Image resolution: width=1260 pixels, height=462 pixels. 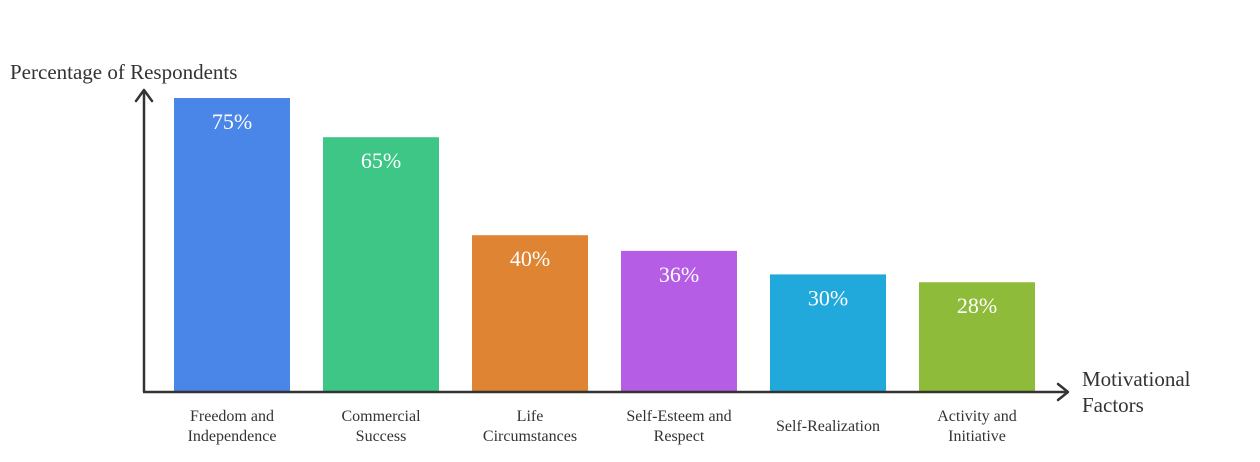 I want to click on category-label: Self-Esteem and, so click(x=678, y=416).